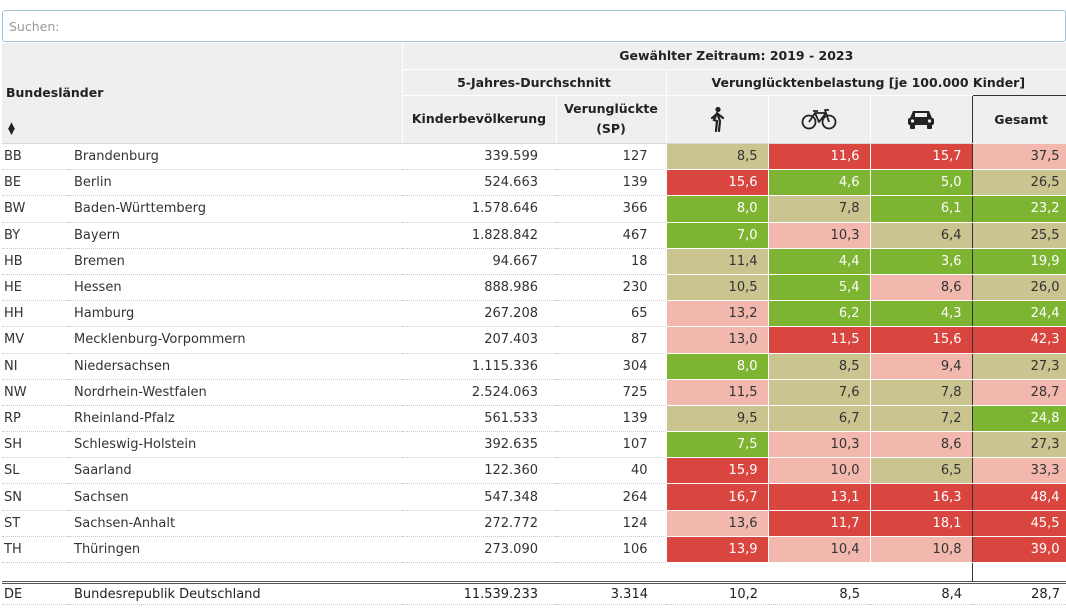  I want to click on accidents-column-header: Verunglückte (SP), so click(610, 119).